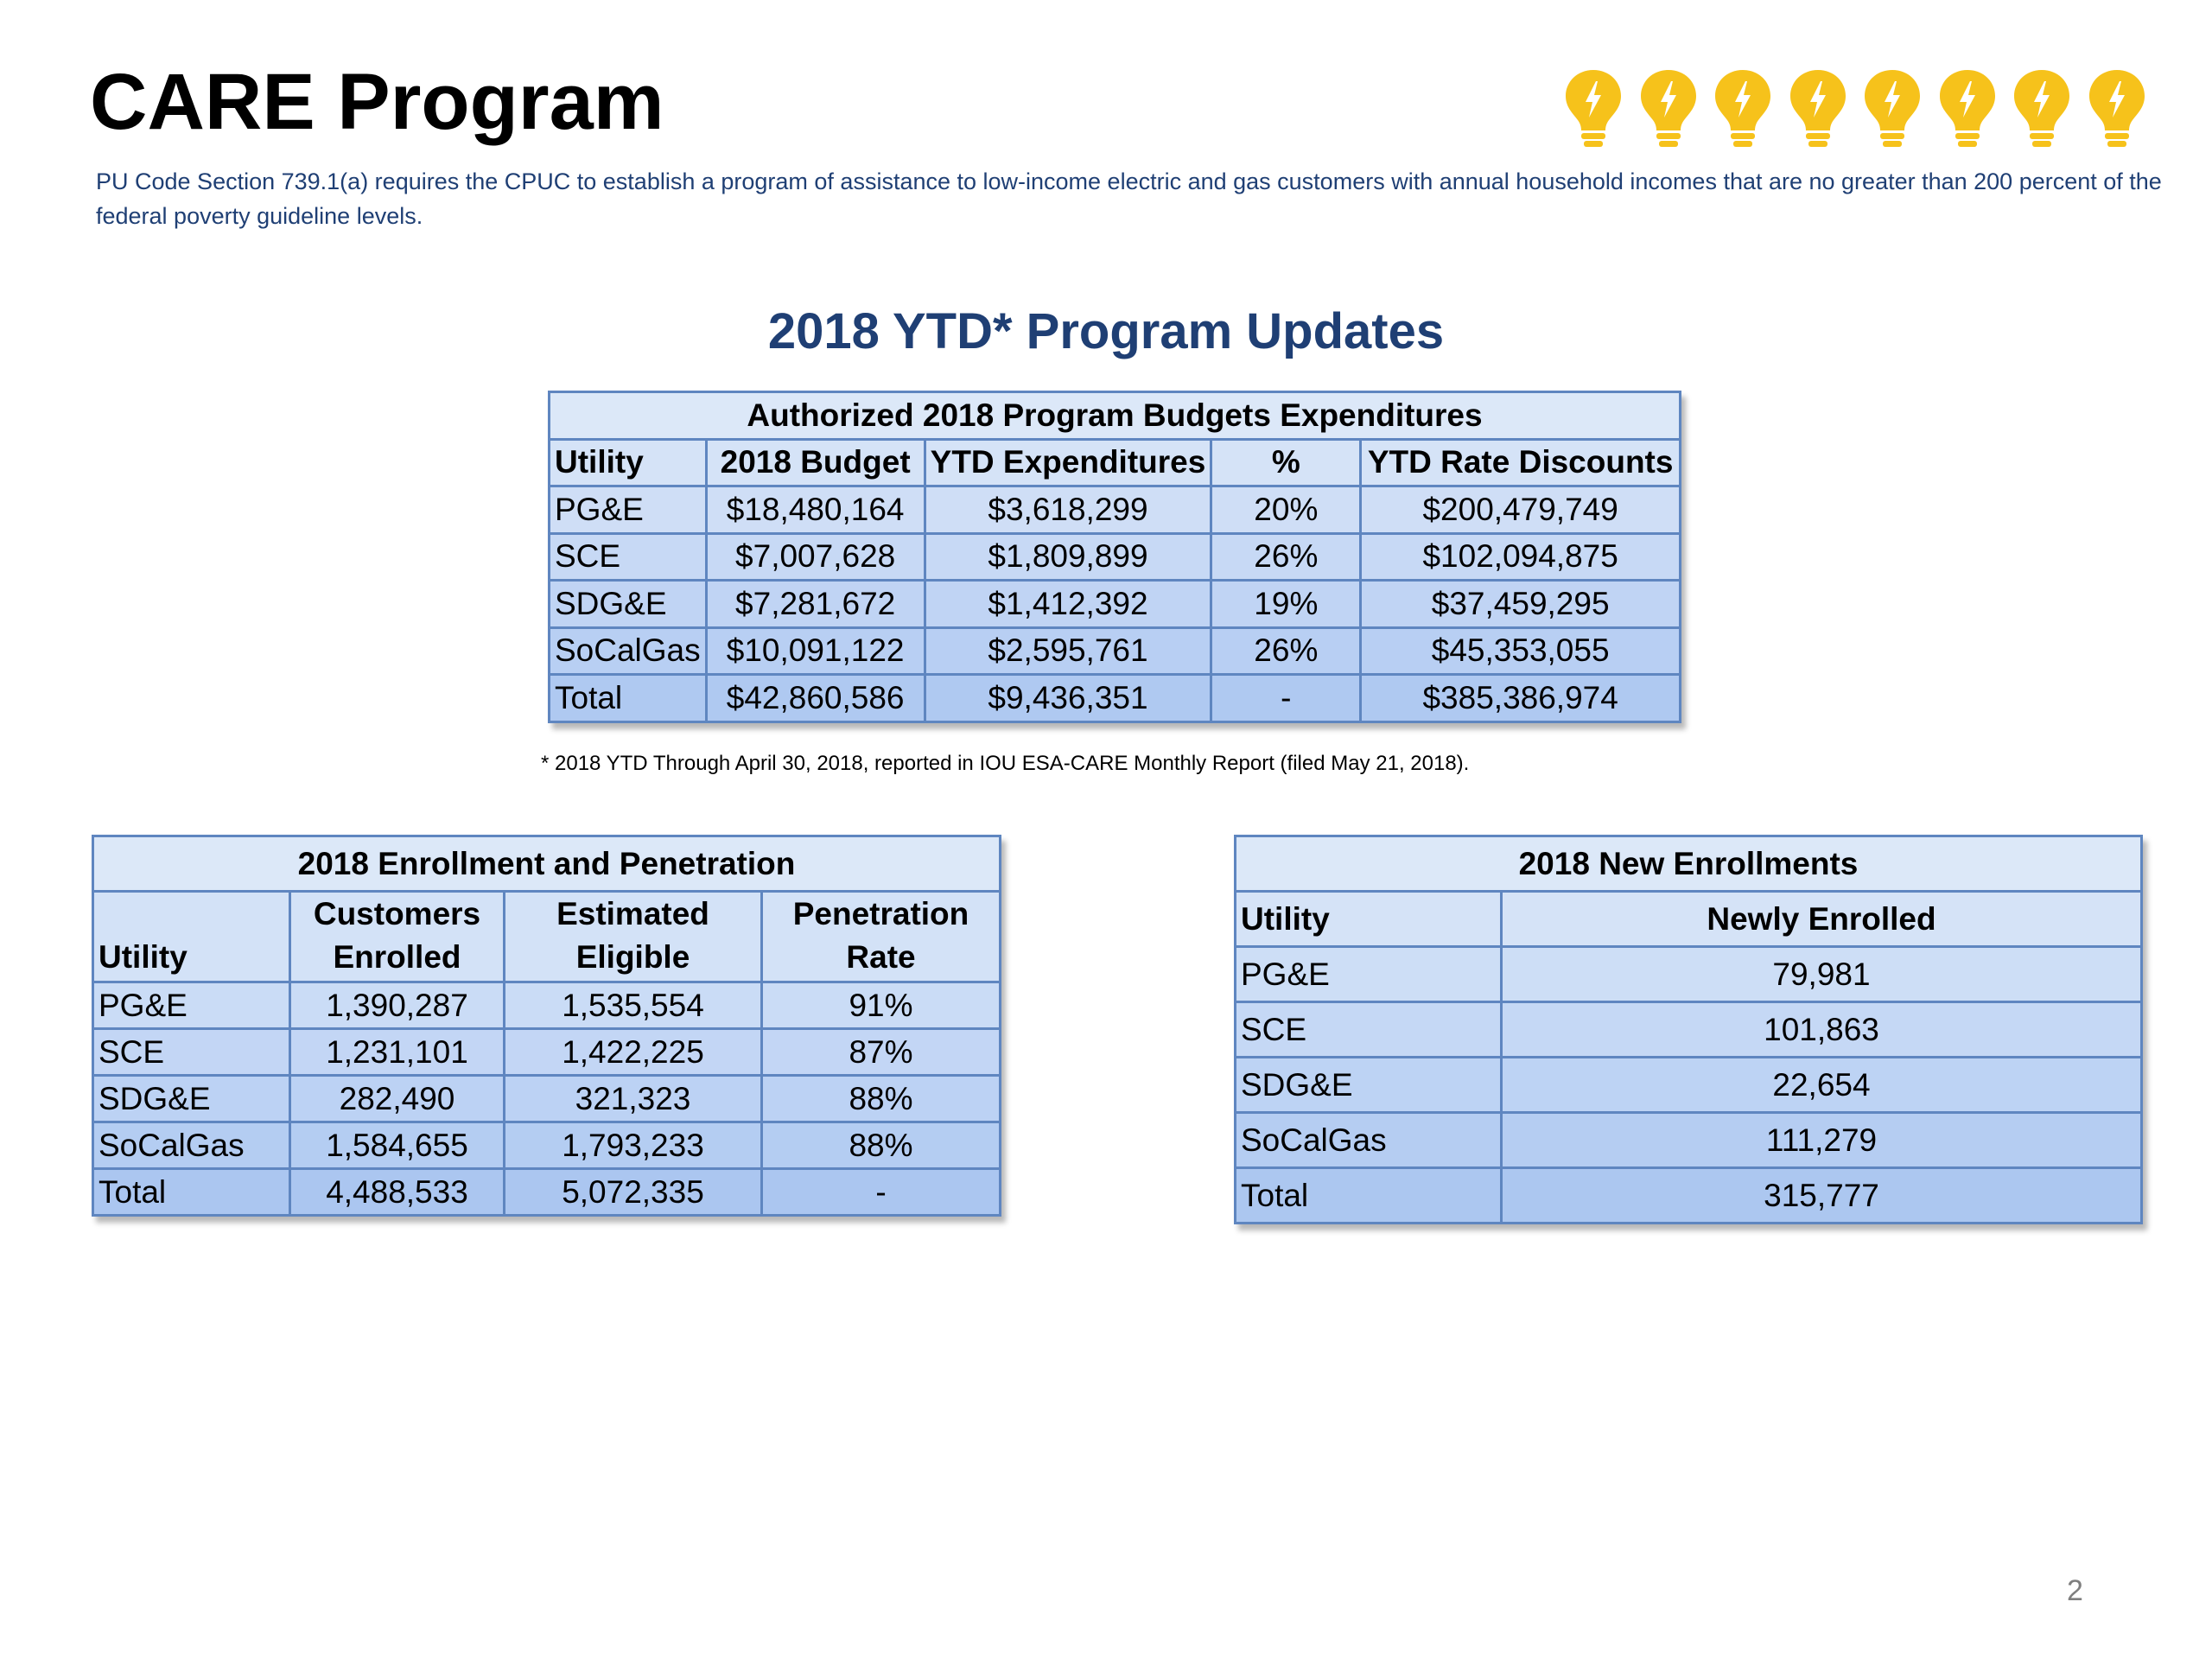  I want to click on eligible-cell: 1,422,225, so click(633, 1052).